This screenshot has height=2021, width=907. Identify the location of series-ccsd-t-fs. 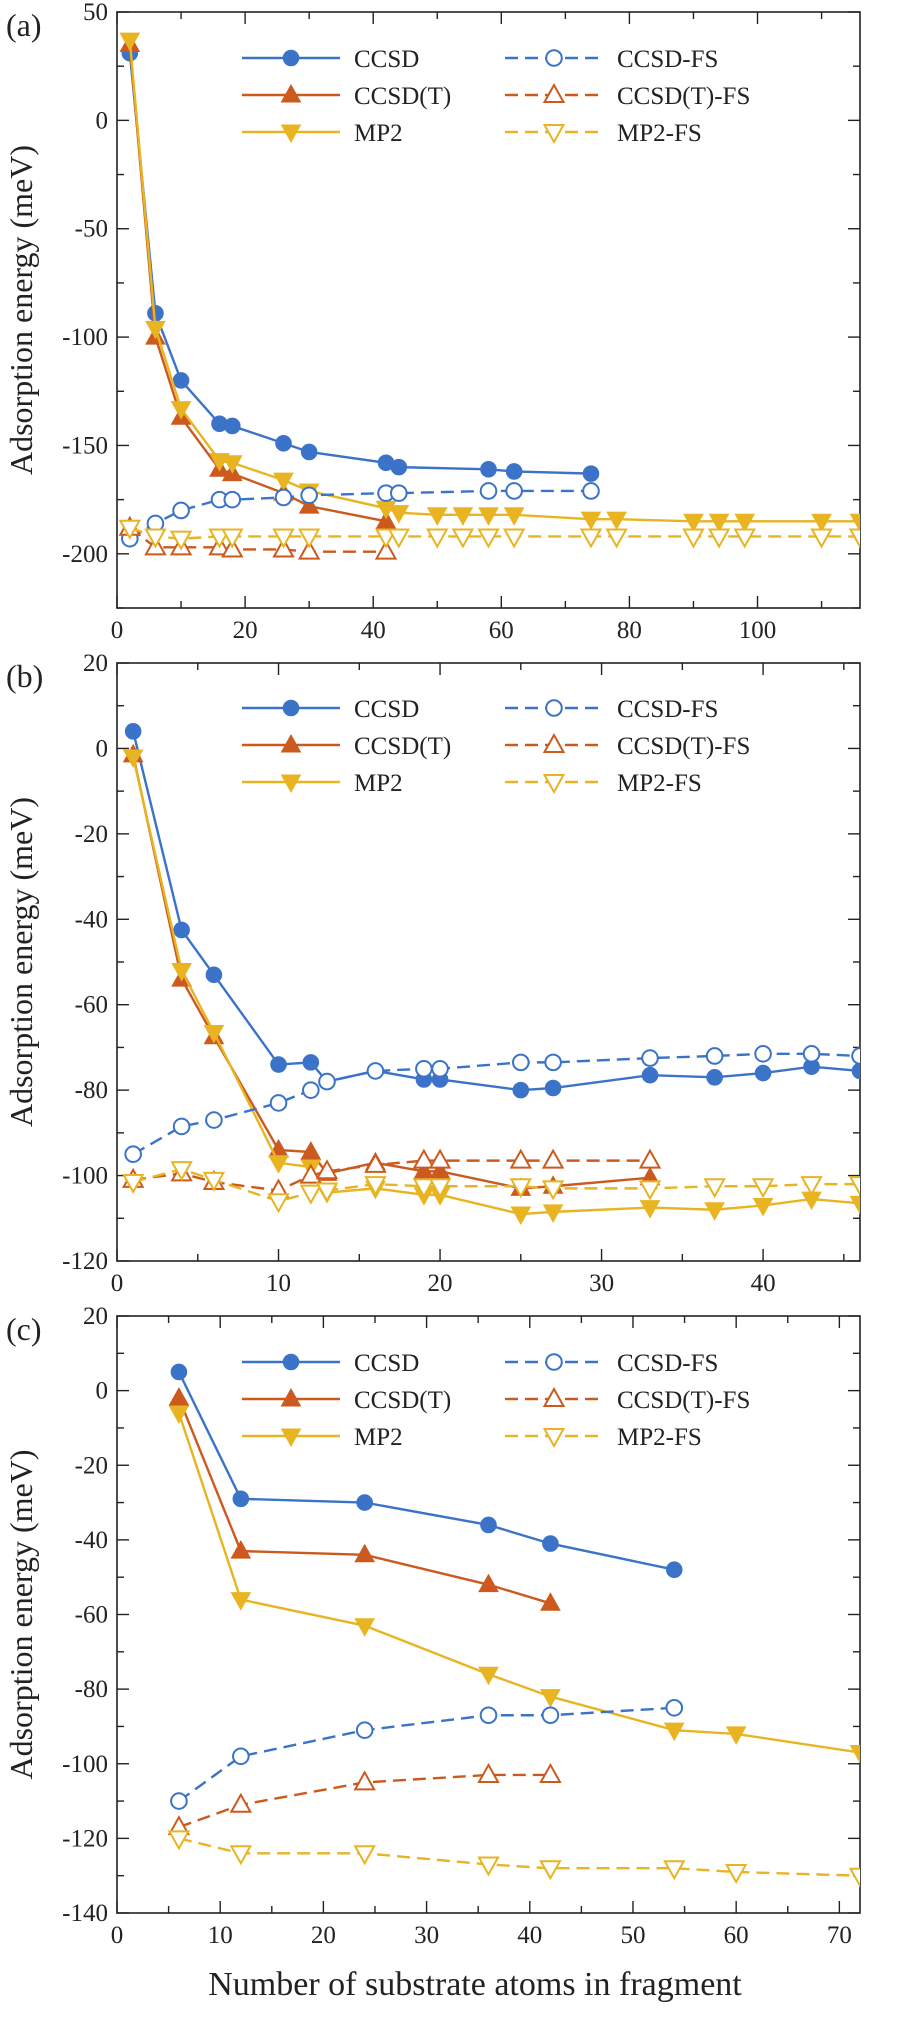
(364, 1799).